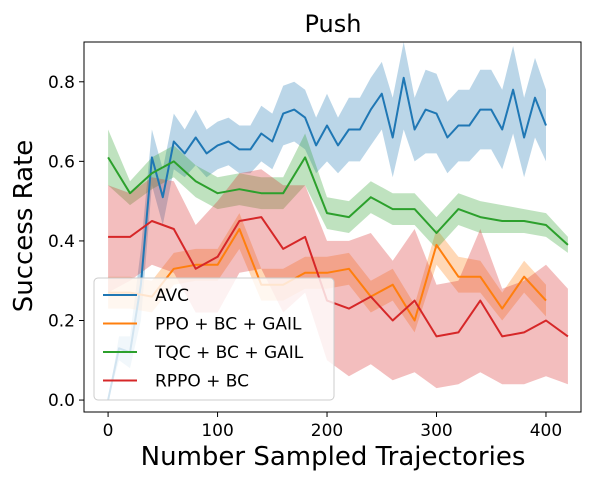 This screenshot has width=590, height=482. Describe the element at coordinates (338, 201) in the screenshot. I see `series-line-tqc-bc-gail` at that location.